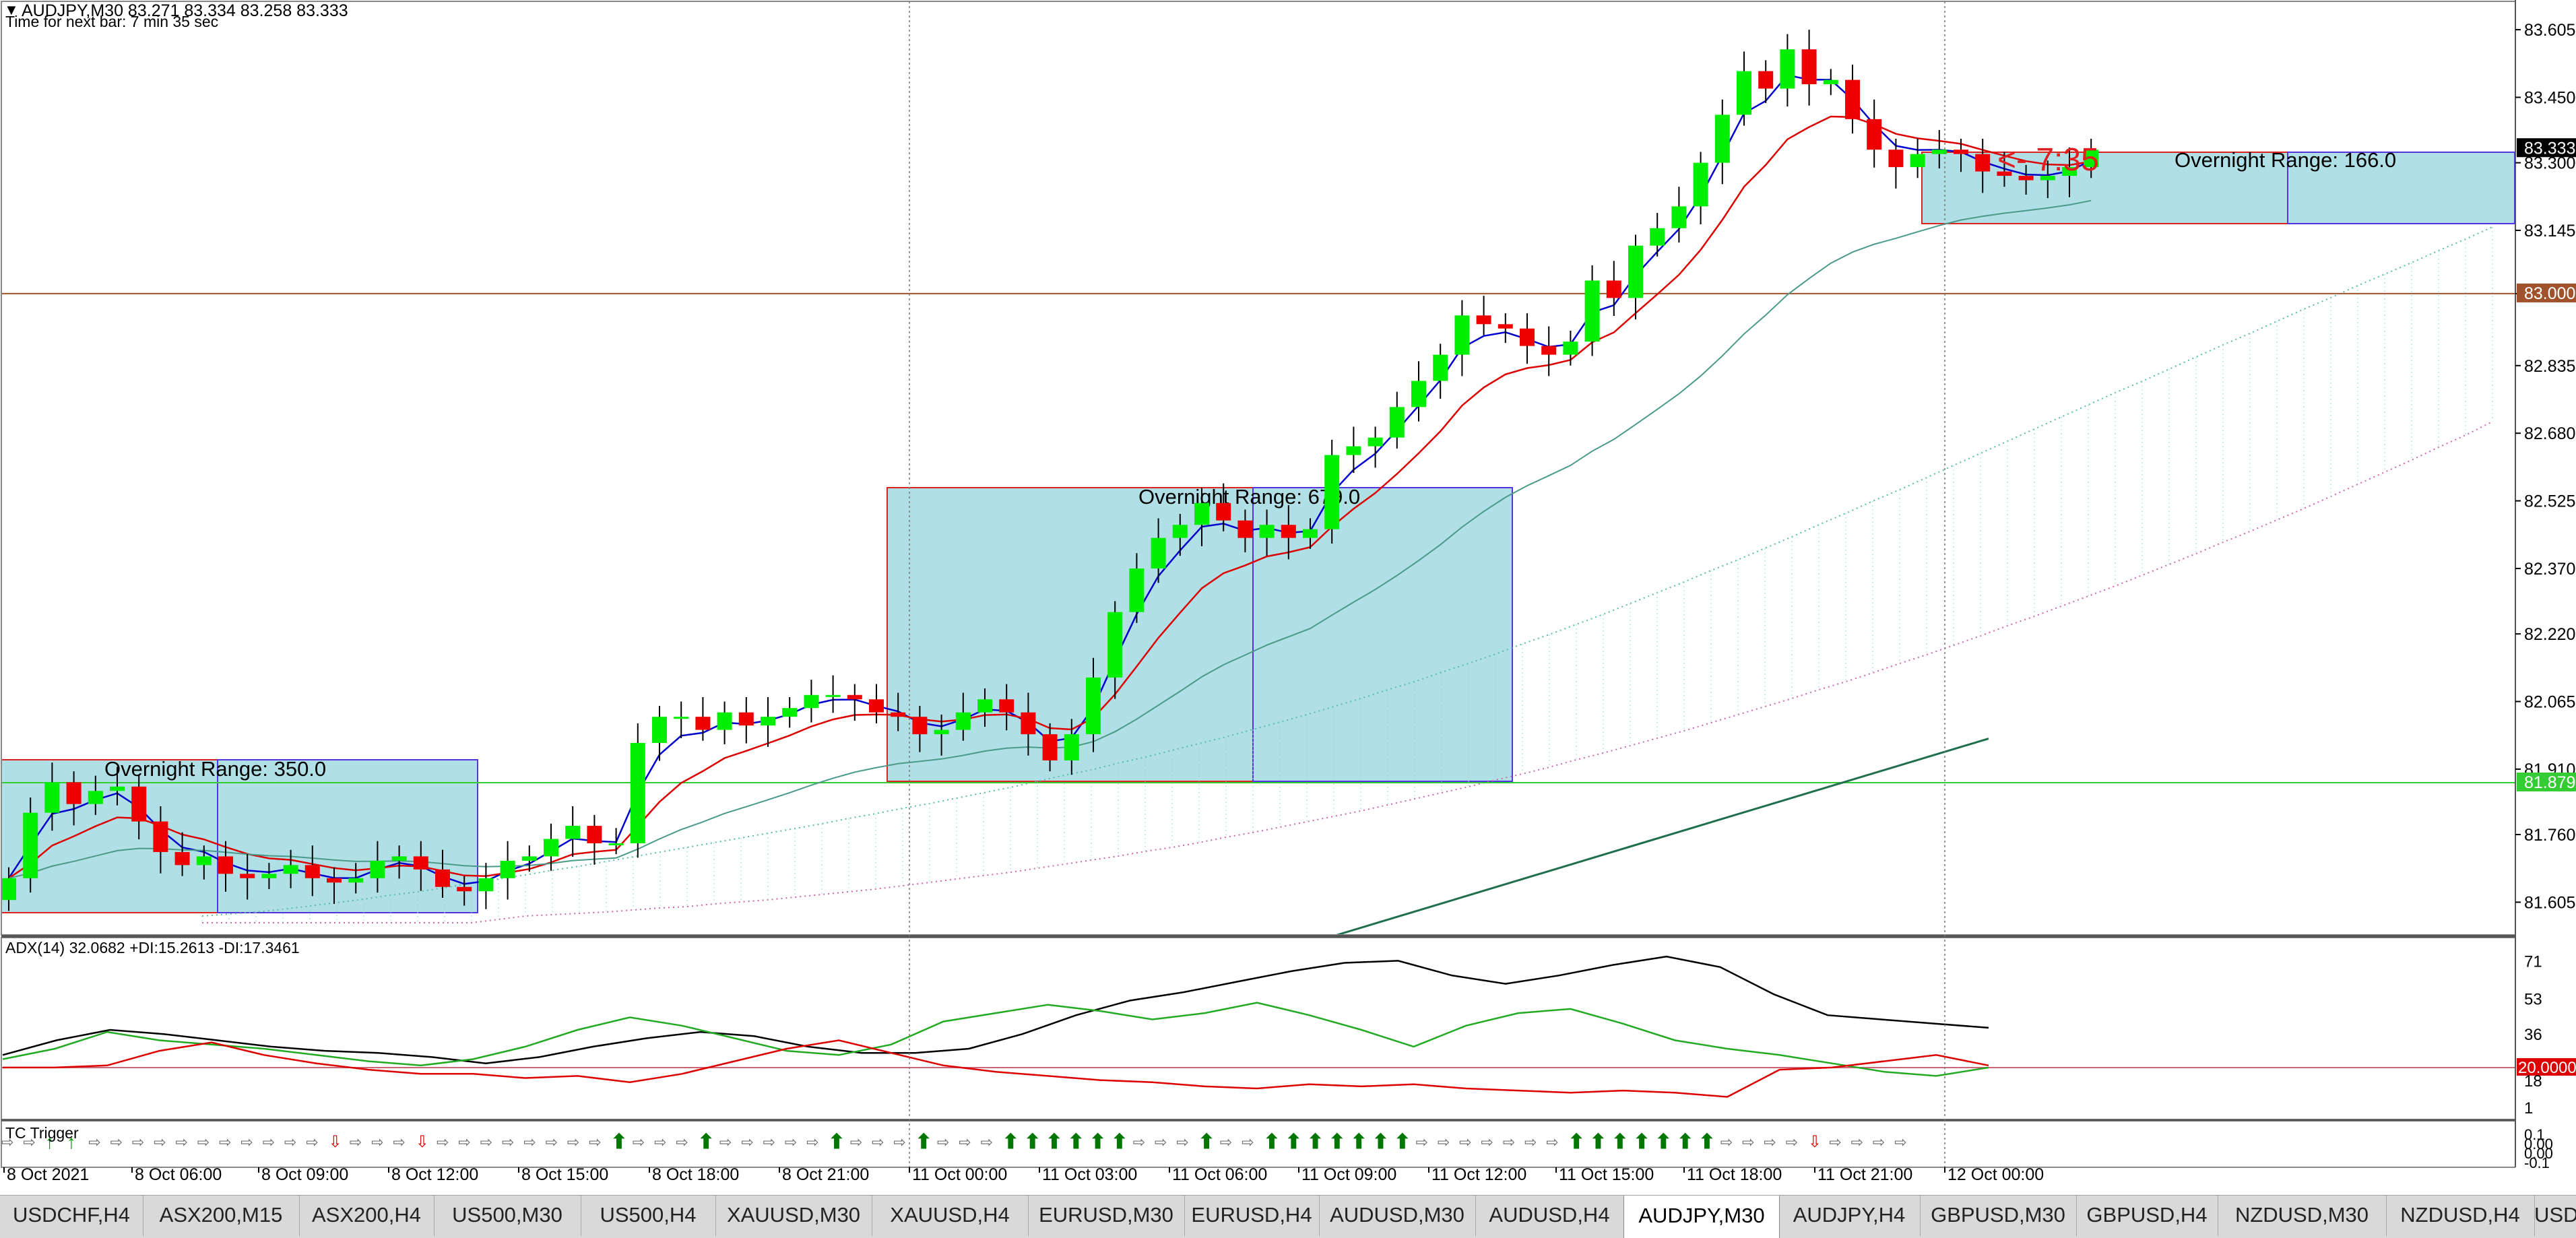 The image size is (2576, 1238). What do you see at coordinates (794, 1216) in the screenshot?
I see `symbol-tab: XAUUSD,M30` at bounding box center [794, 1216].